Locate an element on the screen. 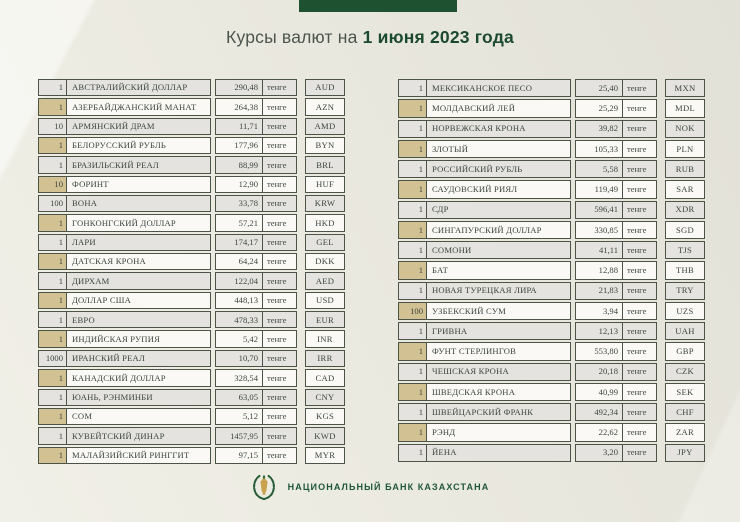 This screenshot has height=522, width=740. national-bank-emblem-icon is located at coordinates (263, 487).